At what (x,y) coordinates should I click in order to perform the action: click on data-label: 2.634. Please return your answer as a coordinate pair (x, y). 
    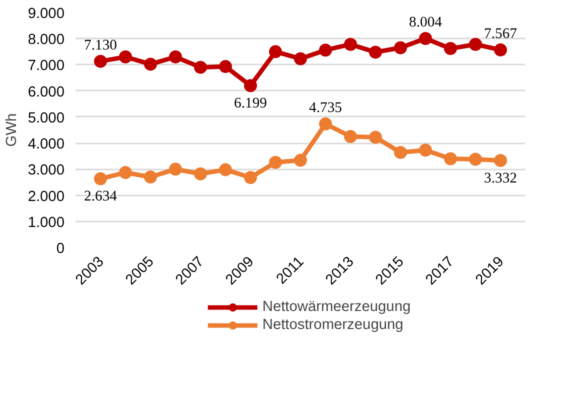
    Looking at the image, I should click on (101, 196).